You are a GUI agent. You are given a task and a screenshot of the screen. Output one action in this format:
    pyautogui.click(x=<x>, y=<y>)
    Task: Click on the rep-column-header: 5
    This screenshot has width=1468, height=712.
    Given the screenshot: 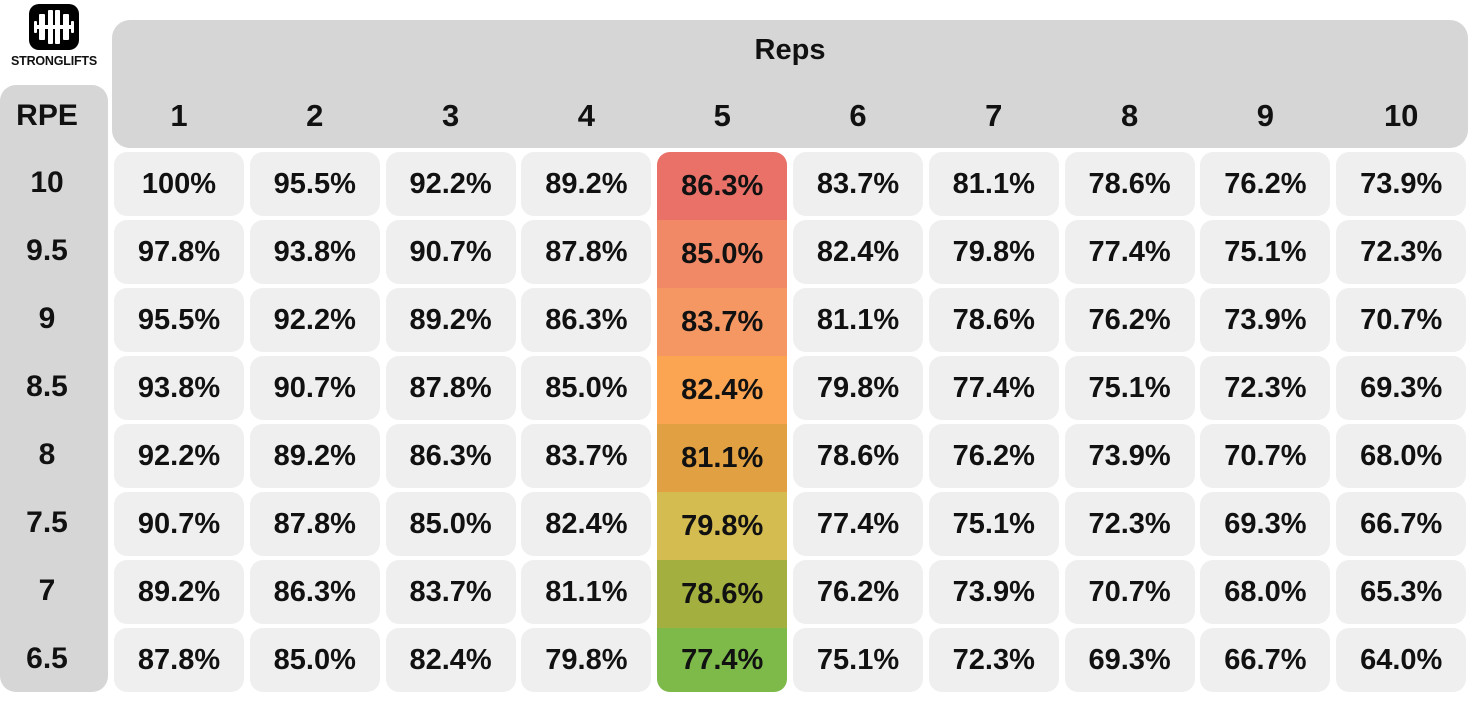 What is the action you would take?
    pyautogui.click(x=722, y=115)
    